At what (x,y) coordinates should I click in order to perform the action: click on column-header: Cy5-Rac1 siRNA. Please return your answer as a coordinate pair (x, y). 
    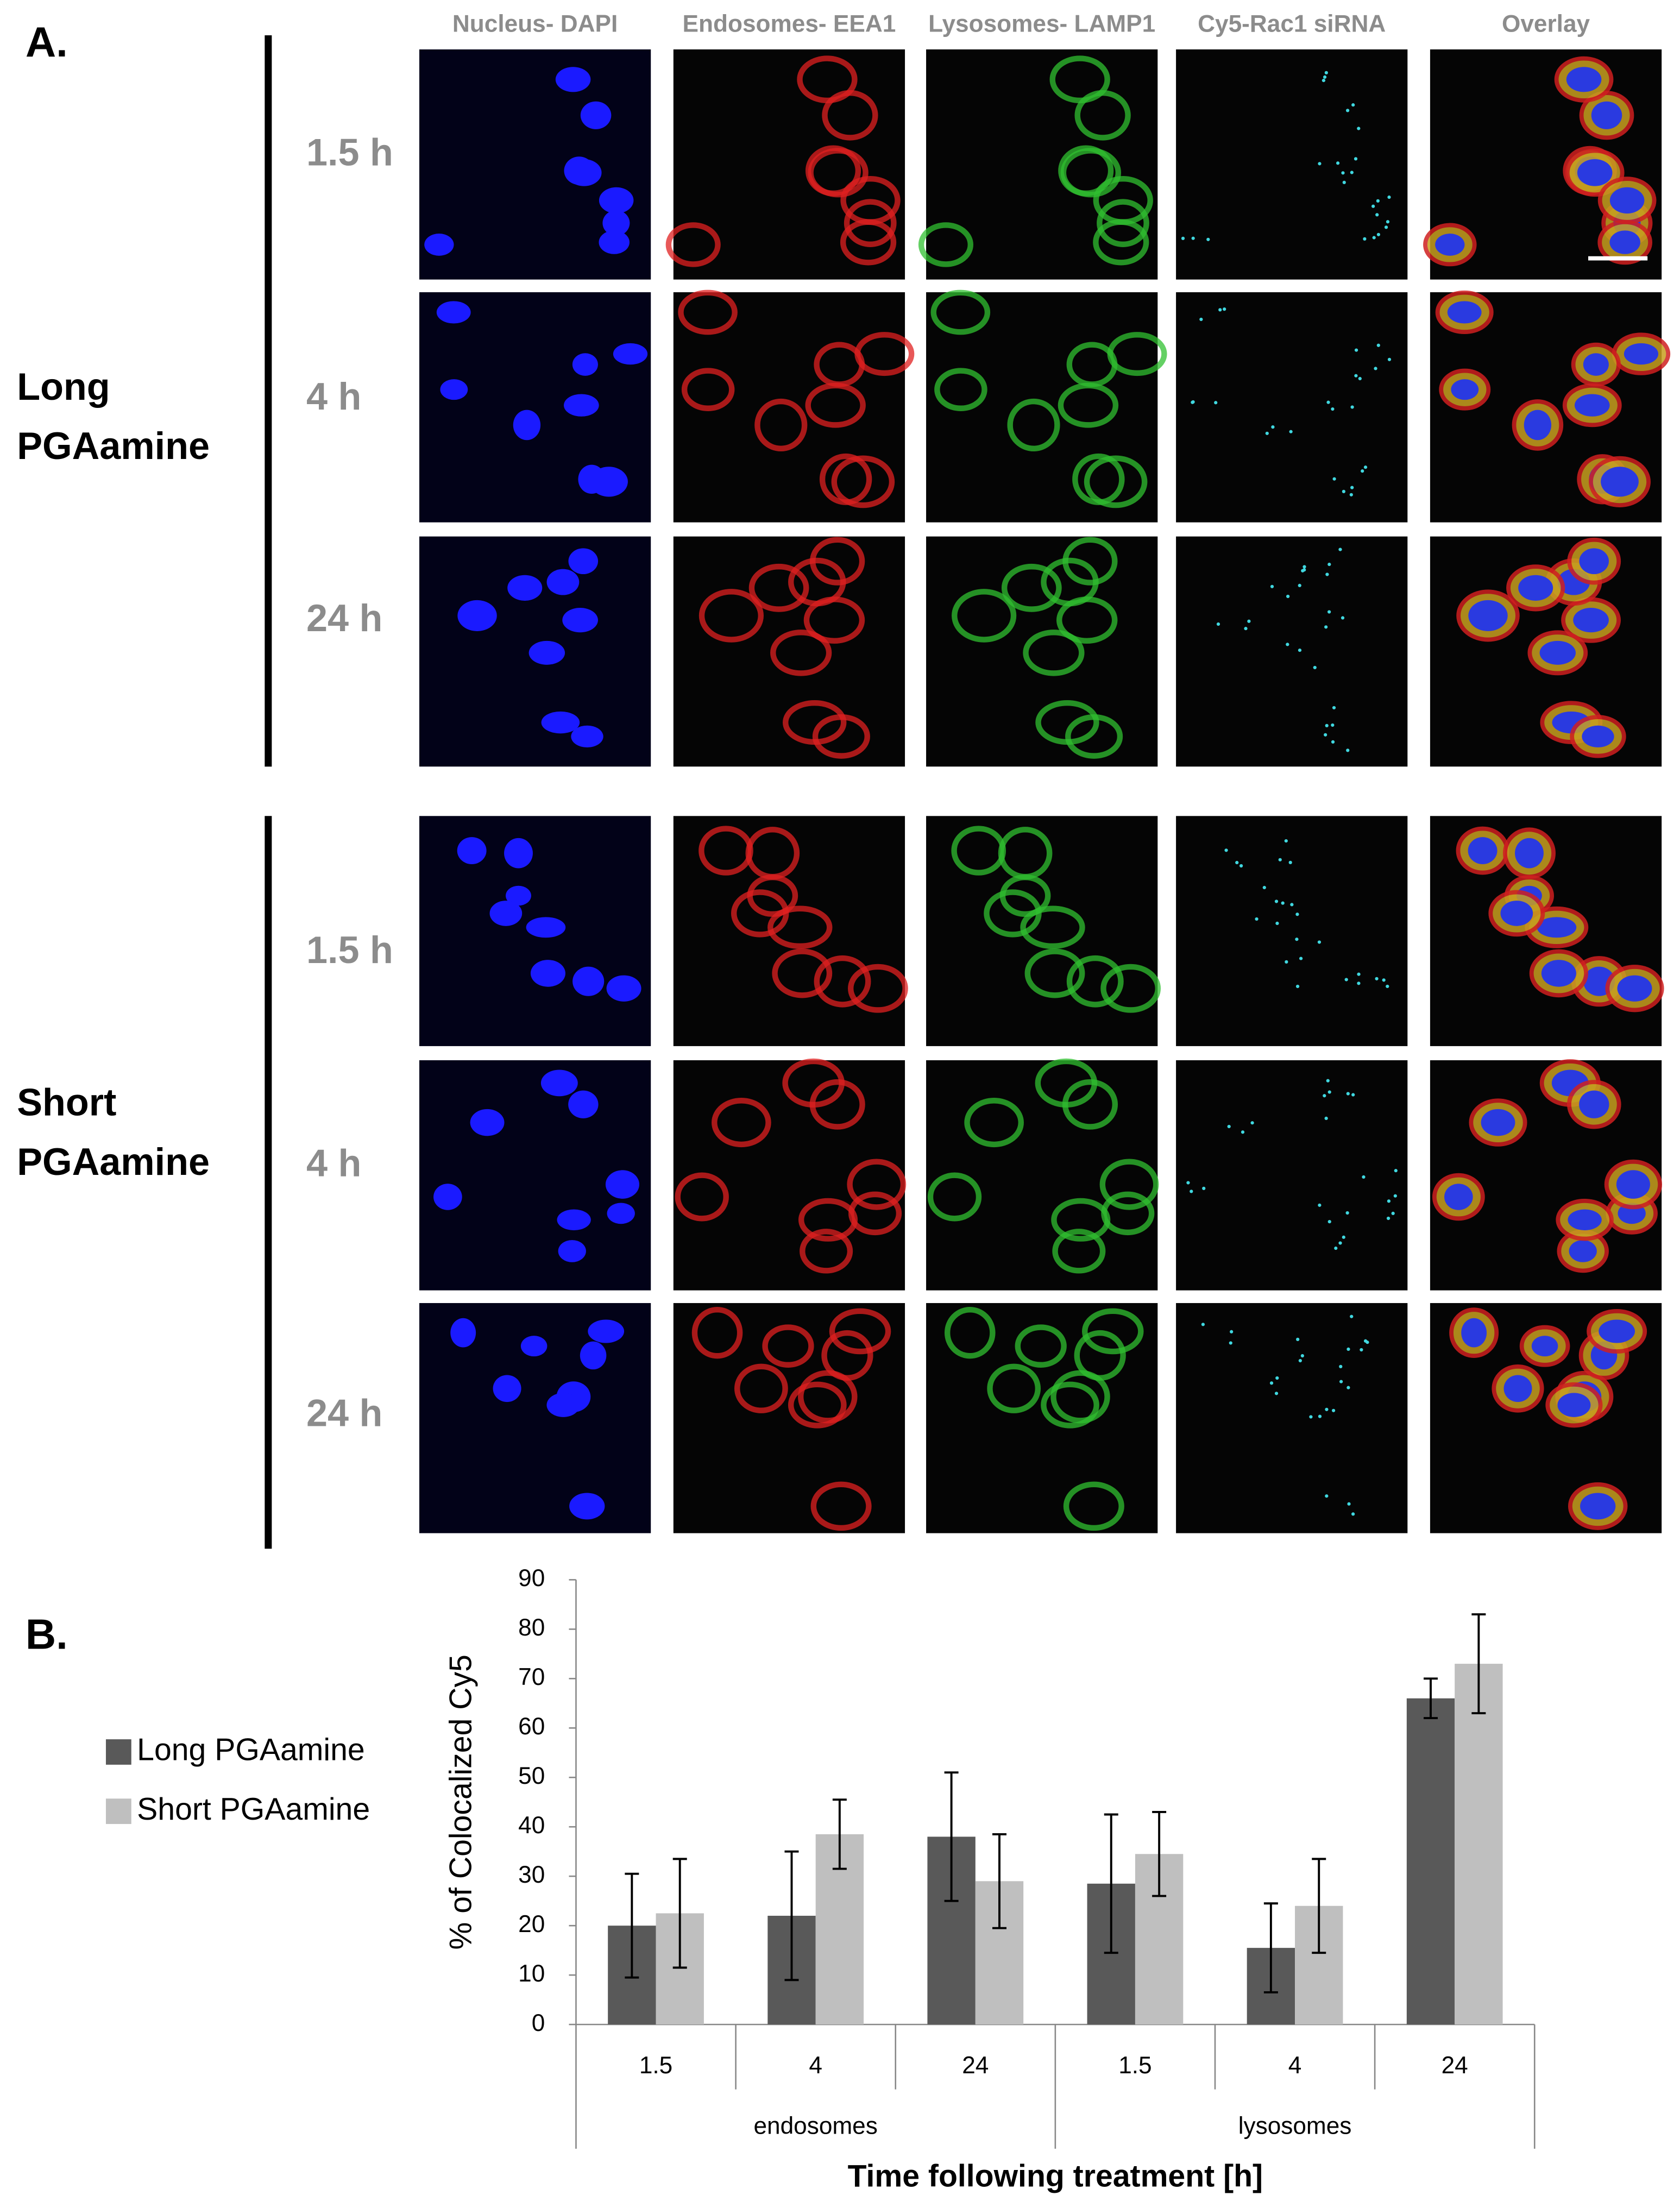
    Looking at the image, I should click on (1292, 23).